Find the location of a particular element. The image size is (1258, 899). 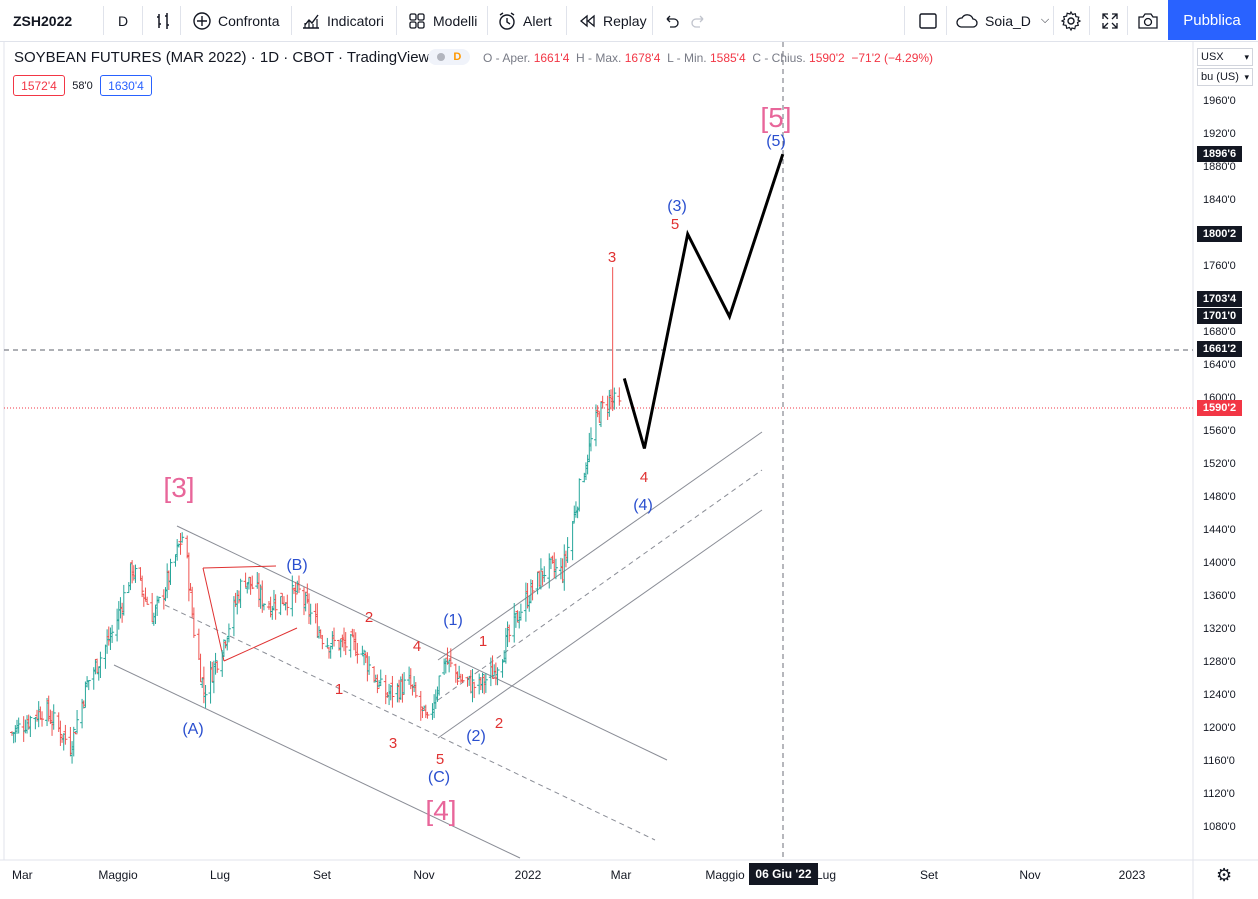

redo-button is located at coordinates (699, 20).